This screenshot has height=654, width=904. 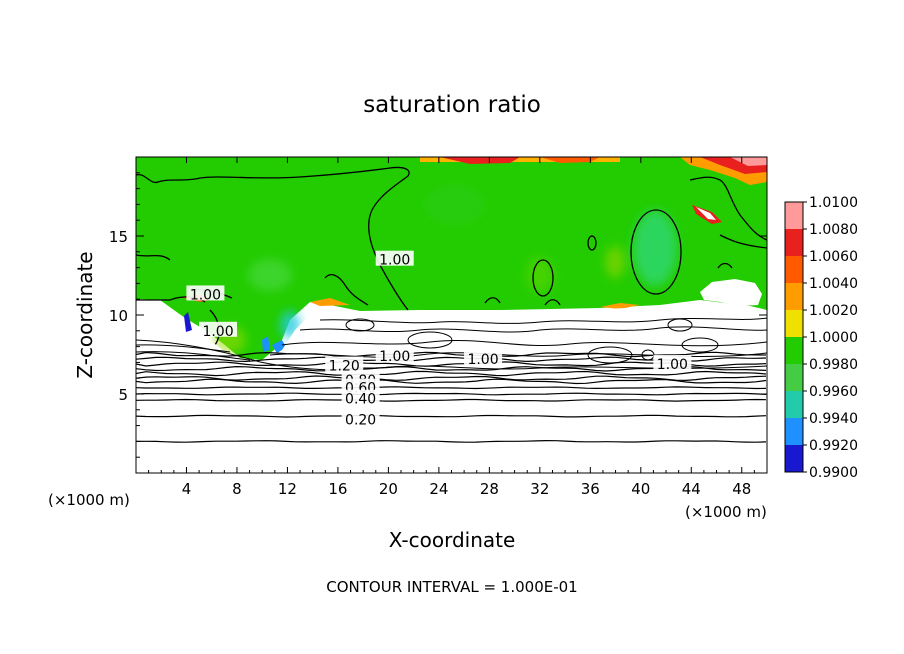 I want to click on colorbar-level-label: 0.9920, so click(x=833, y=446).